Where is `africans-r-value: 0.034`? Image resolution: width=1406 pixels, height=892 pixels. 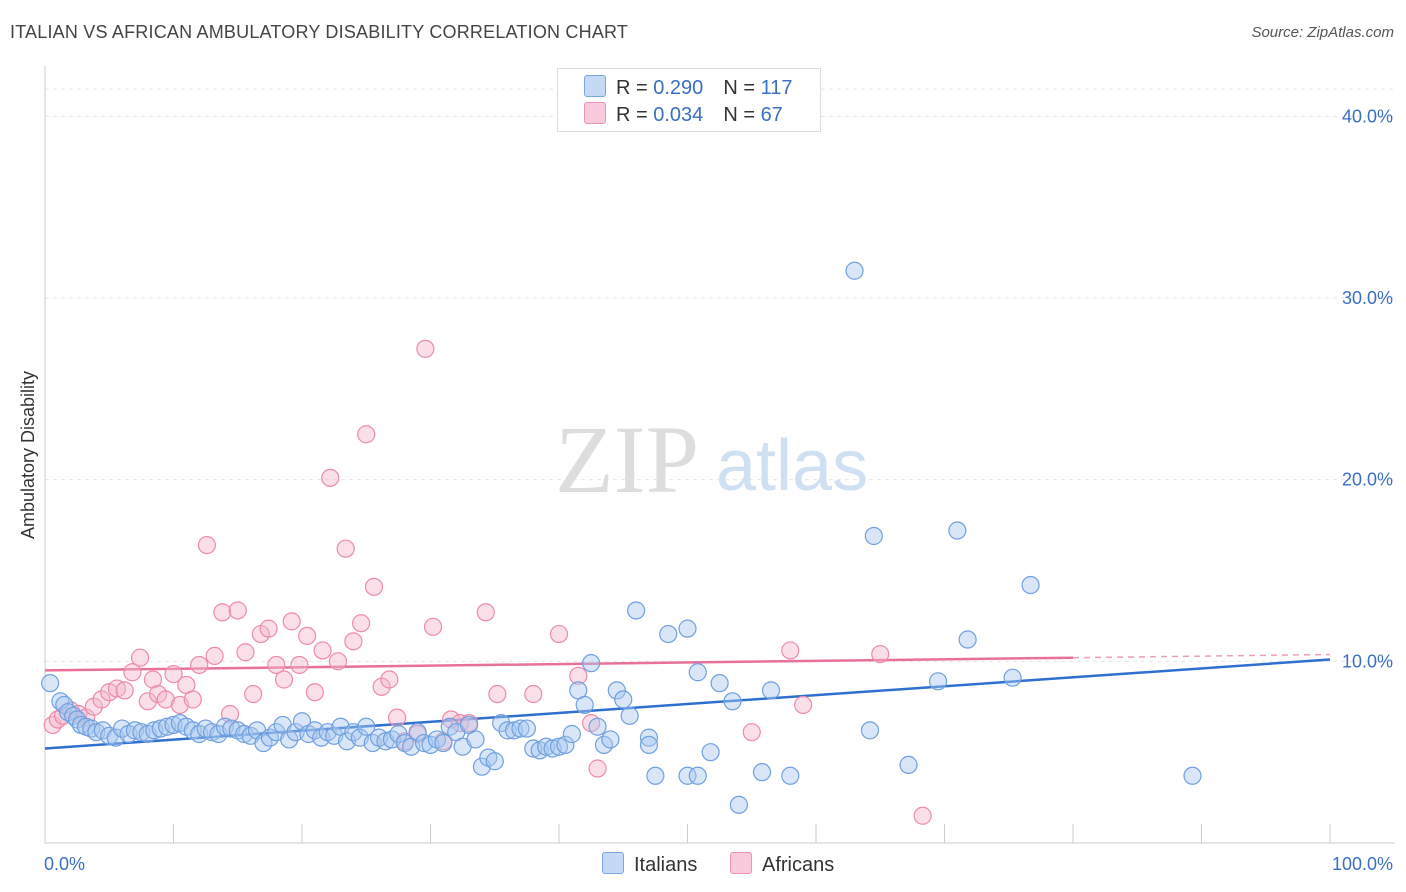 africans-r-value: 0.034 is located at coordinates (678, 115).